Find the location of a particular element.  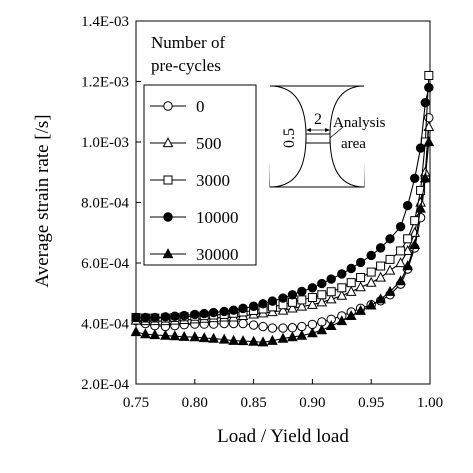

legend-label: 500 is located at coordinates (209, 143).